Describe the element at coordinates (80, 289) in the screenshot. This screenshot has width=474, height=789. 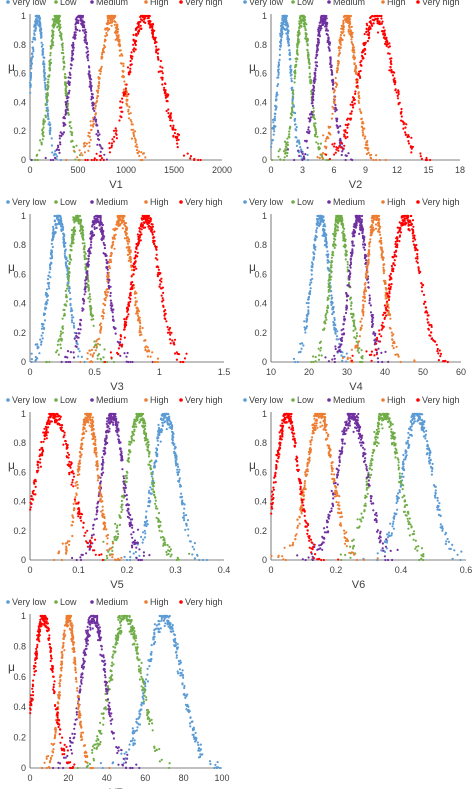
I see `series-low` at that location.